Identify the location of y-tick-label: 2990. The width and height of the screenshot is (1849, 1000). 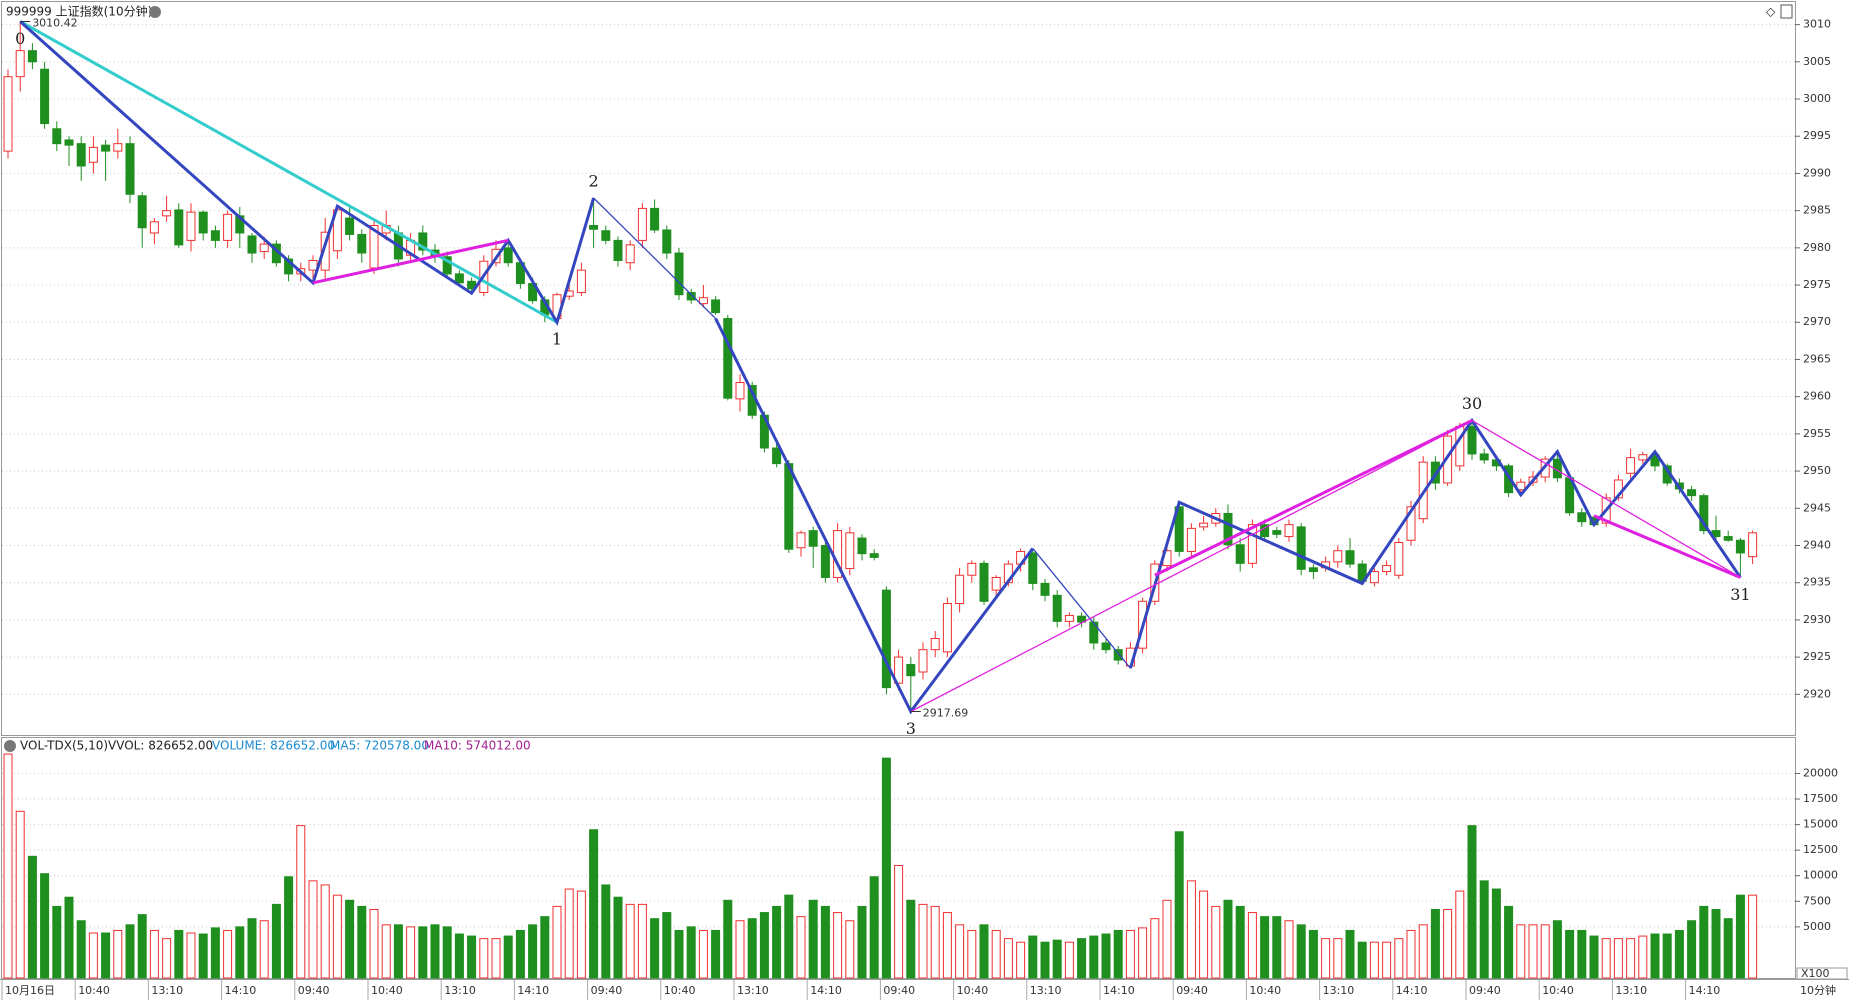
(1817, 172).